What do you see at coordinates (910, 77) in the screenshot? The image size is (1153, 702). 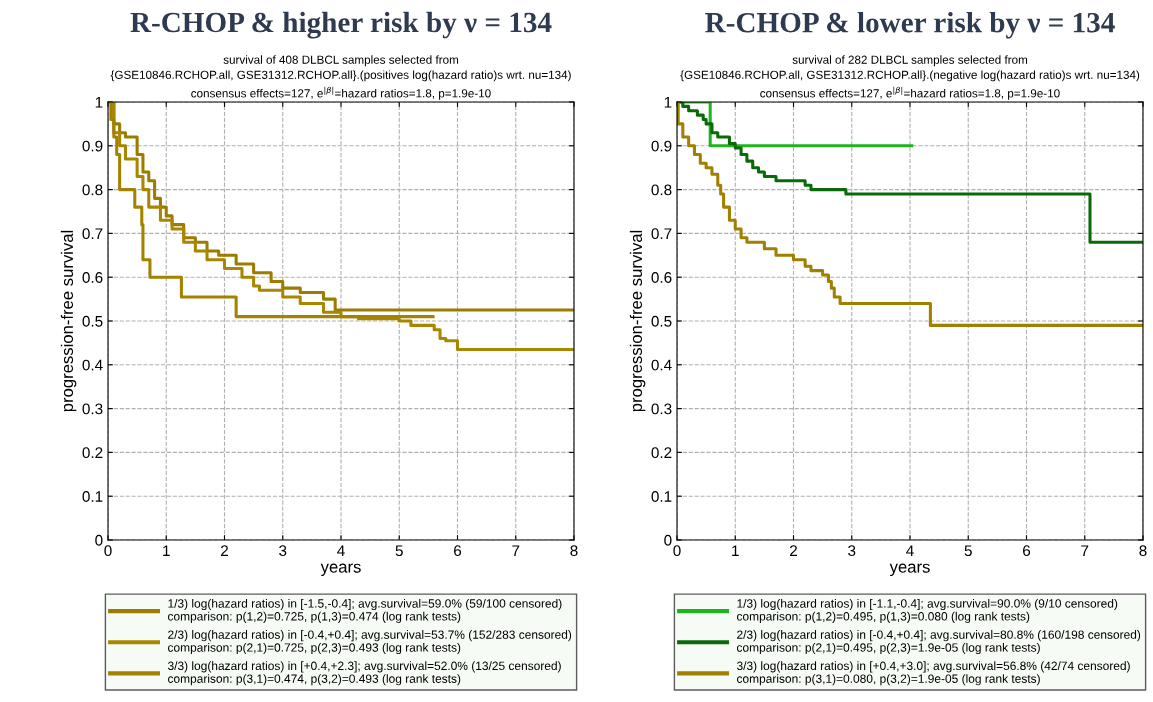 I see `chart-subtitle: survival of 282 DLBCL samples selected from {GSE10846.RCHOP.all, GSE31312.RCHOP.all}.(negative log(hazard ratio)s wrt. nu=134) consensus effects=127, e$^{|β|}$=hazard ratios=1.8, p=1.9e-10` at bounding box center [910, 77].